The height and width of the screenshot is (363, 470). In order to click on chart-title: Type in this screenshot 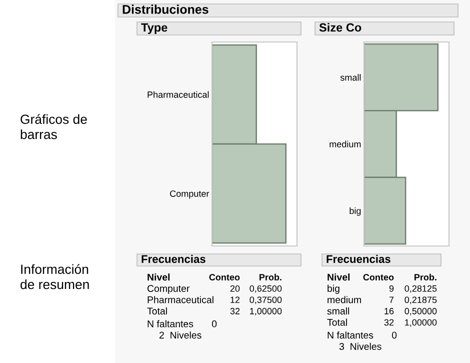, I will do `click(154, 28)`.